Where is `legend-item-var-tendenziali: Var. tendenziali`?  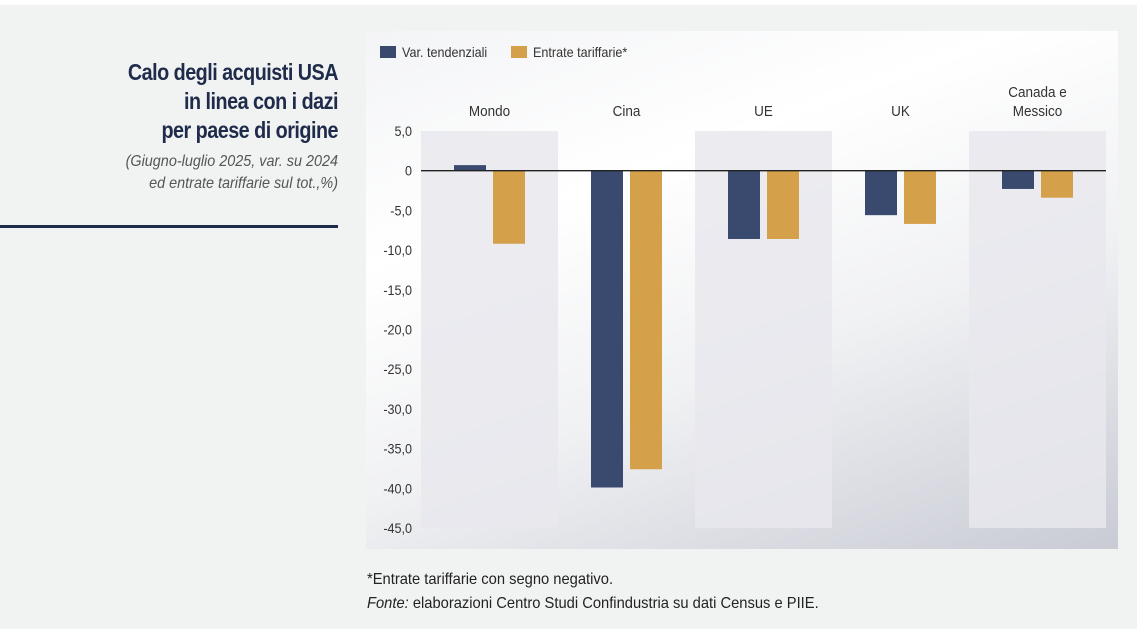
legend-item-var-tendenziali: Var. tendenziali is located at coordinates (438, 52).